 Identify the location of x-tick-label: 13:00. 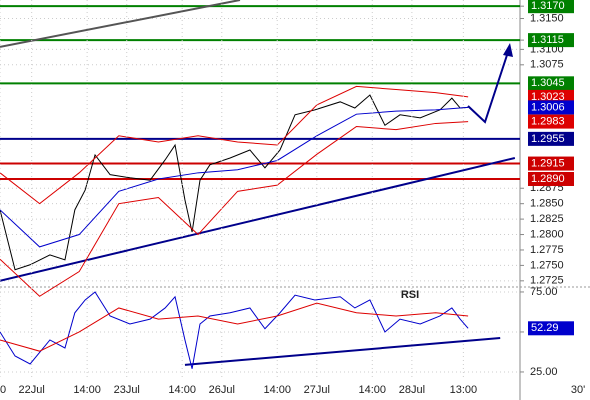
(464, 390).